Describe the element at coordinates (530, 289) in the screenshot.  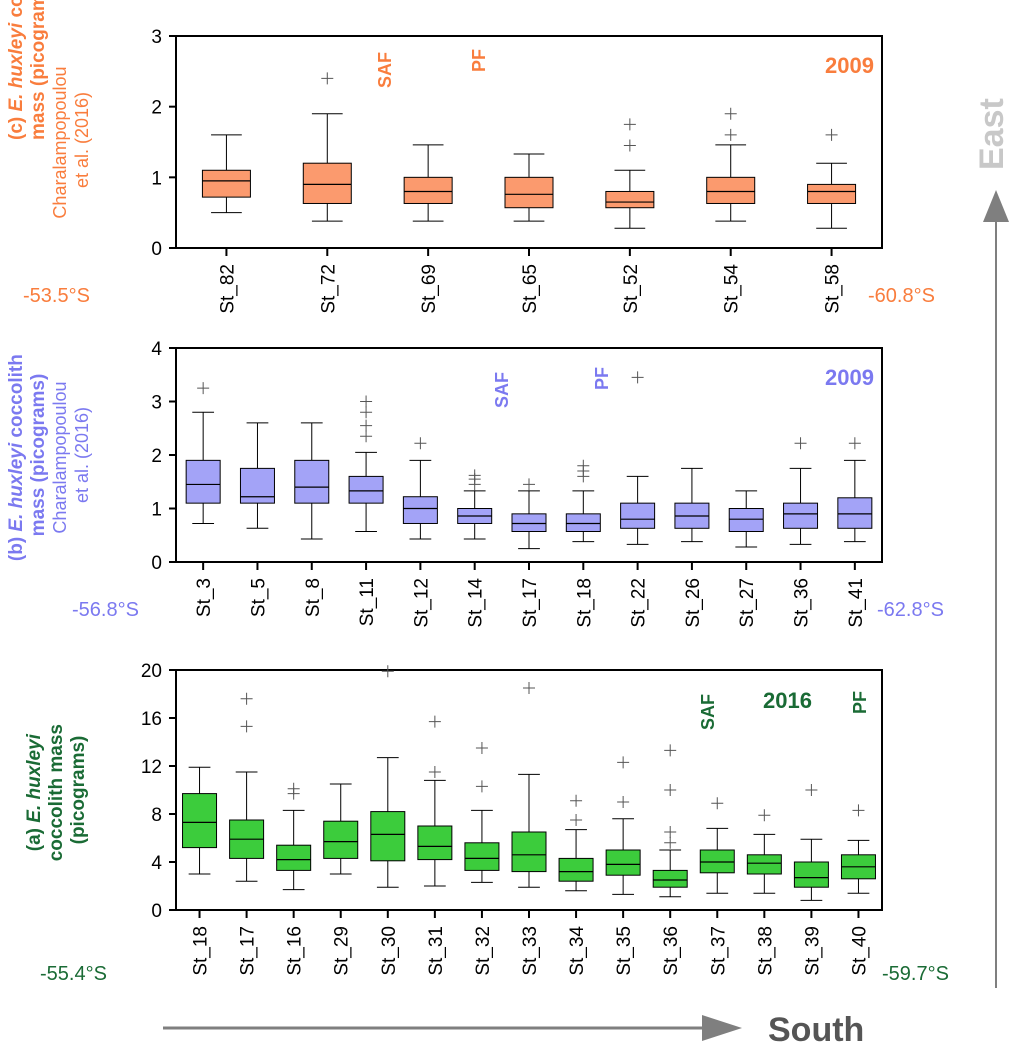
I see `station-label: St_65` at that location.